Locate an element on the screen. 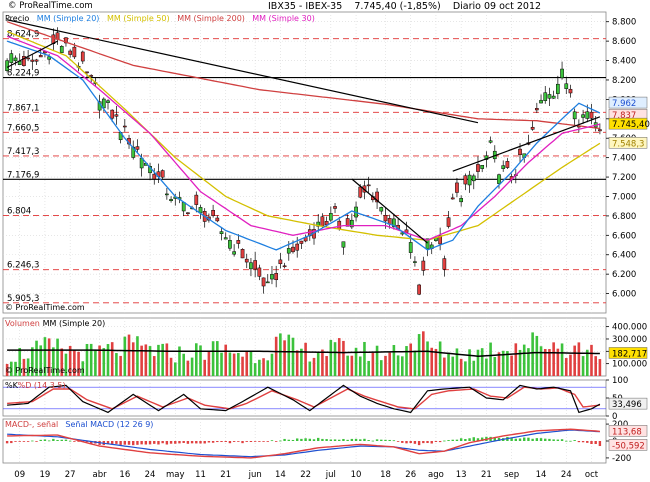 The height and width of the screenshot is (482, 650). legend-price-item: Precio is located at coordinates (17, 18).